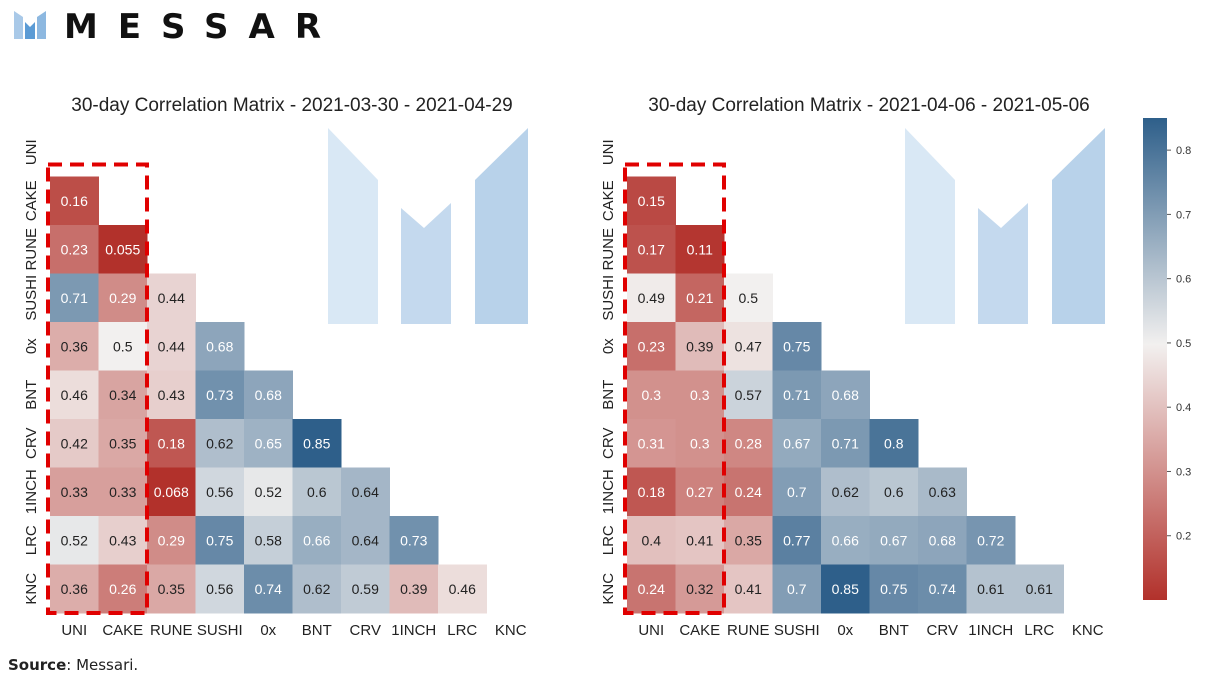 The image size is (1230, 694). I want to click on cell-value-label: 0.72, so click(990, 540).